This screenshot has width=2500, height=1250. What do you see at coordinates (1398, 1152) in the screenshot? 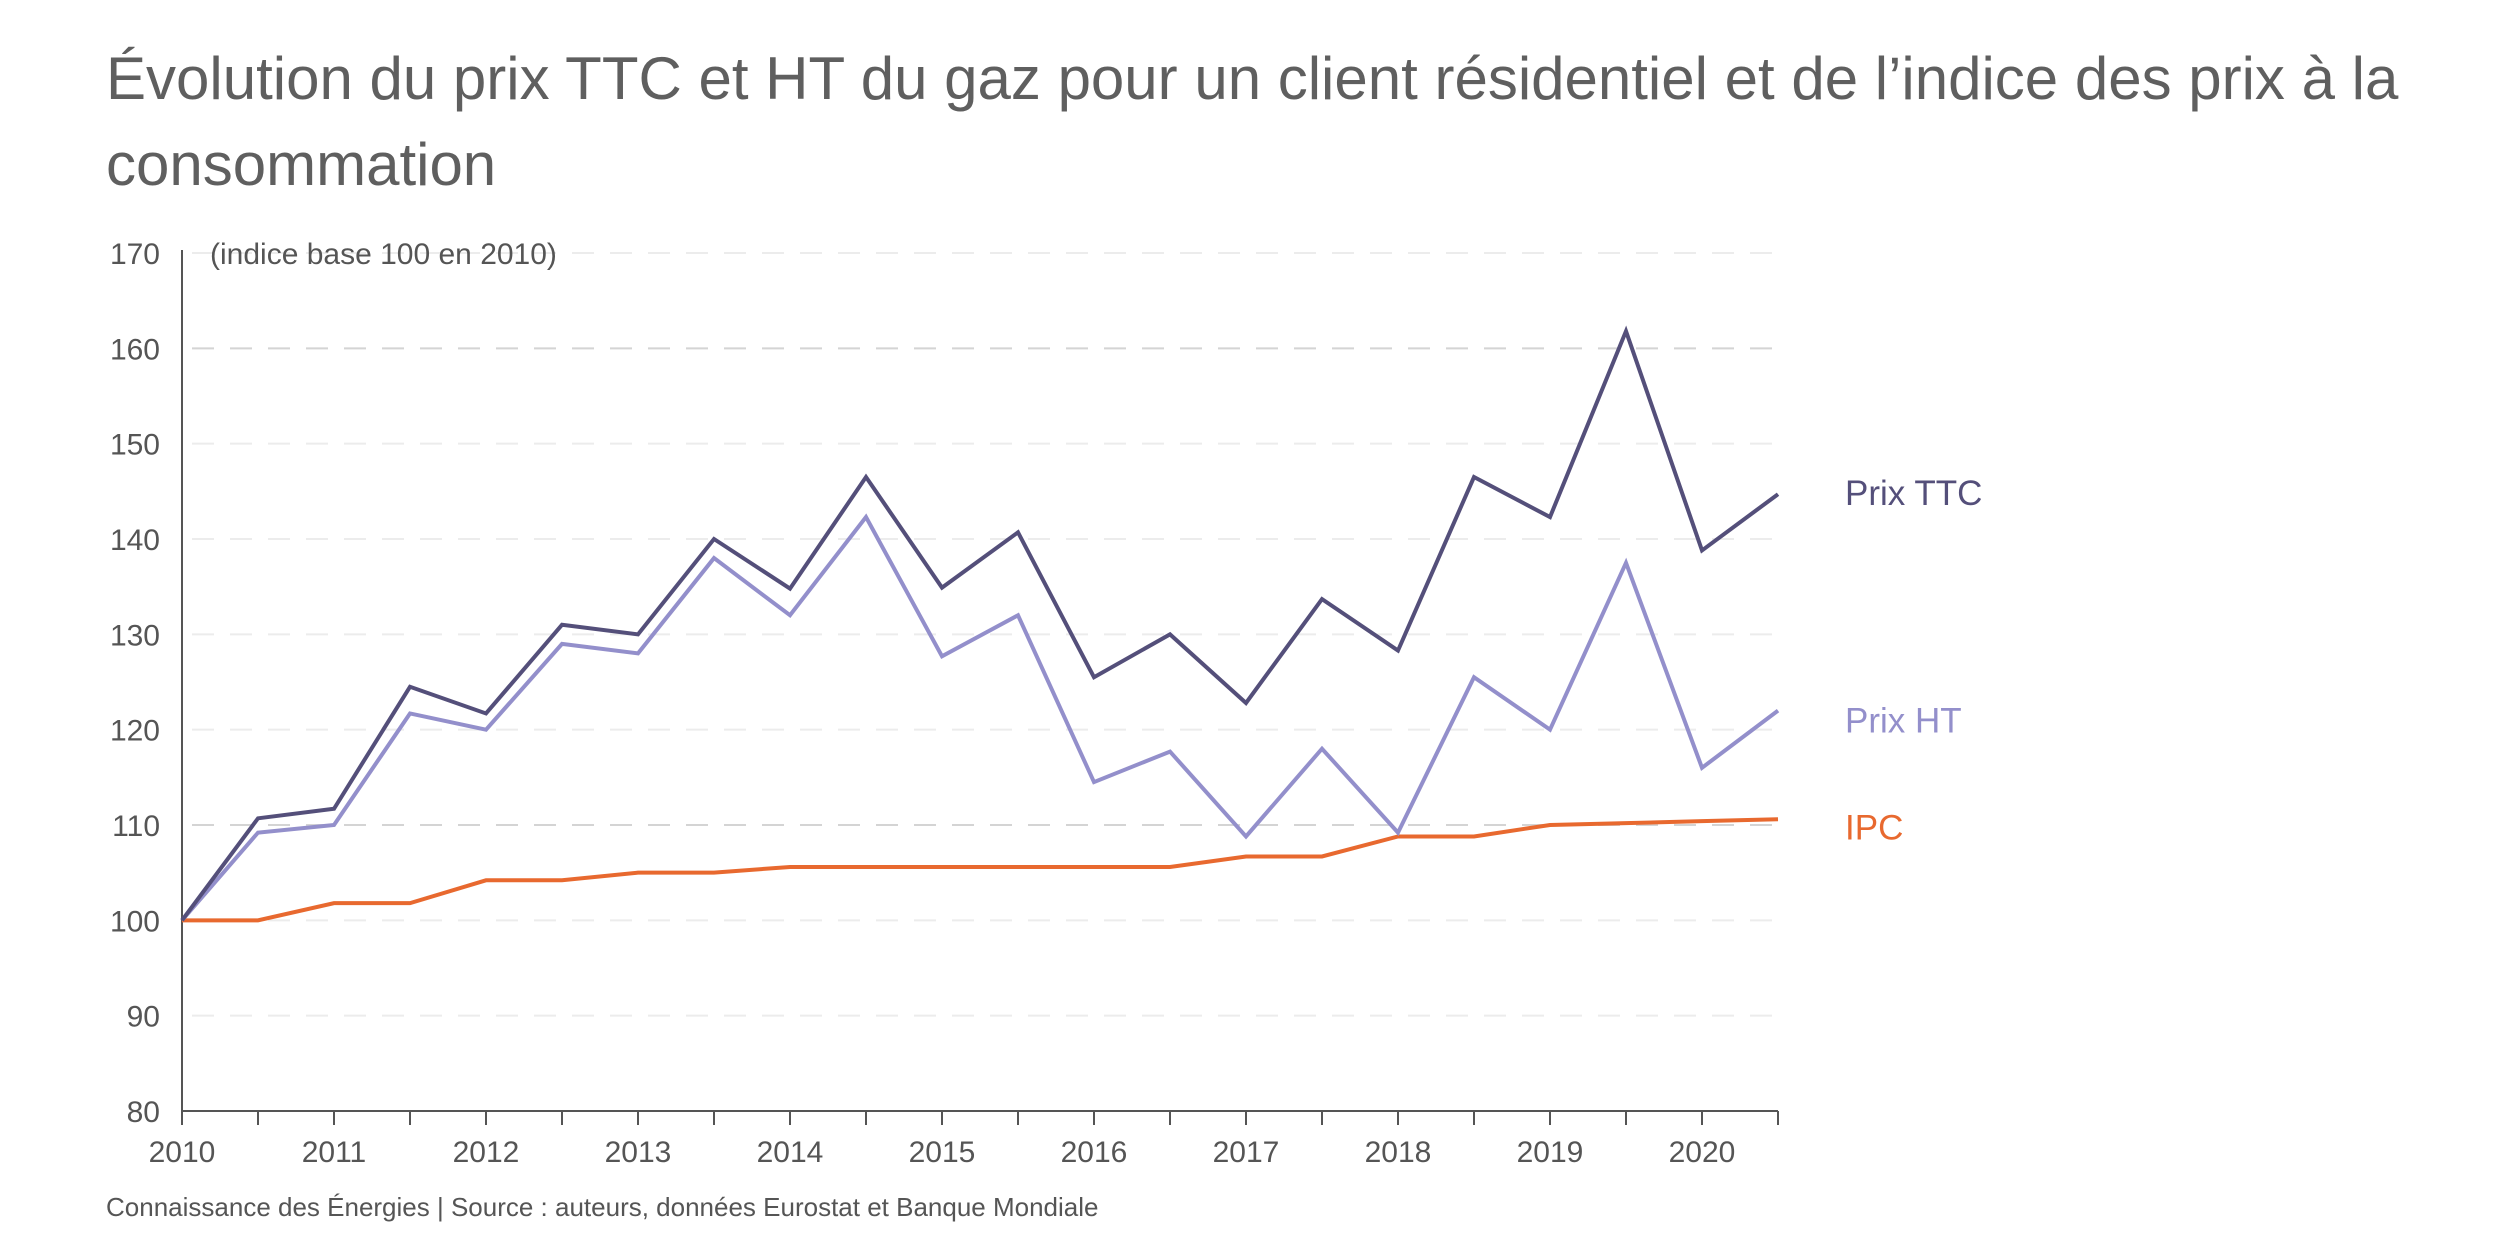
I see `x-tick-label: 2018` at bounding box center [1398, 1152].